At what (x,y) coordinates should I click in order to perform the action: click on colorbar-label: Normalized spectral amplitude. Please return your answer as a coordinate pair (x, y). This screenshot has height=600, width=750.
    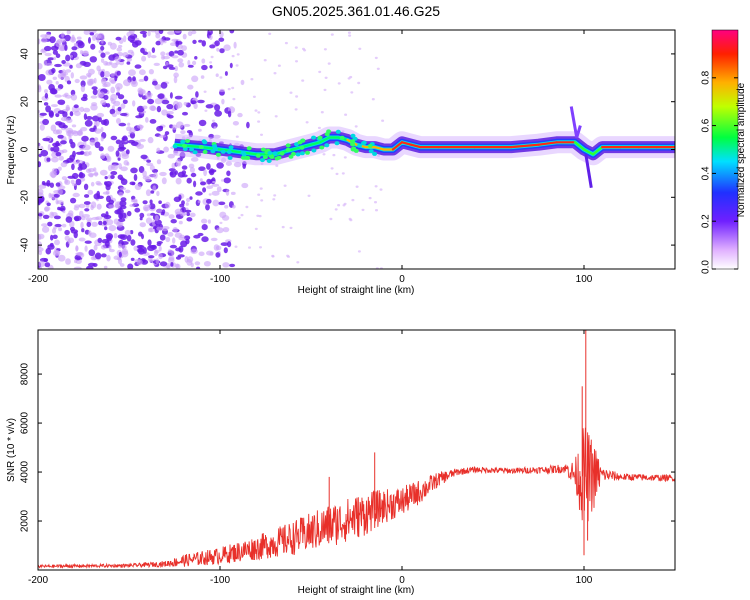
    Looking at the image, I should click on (741, 149).